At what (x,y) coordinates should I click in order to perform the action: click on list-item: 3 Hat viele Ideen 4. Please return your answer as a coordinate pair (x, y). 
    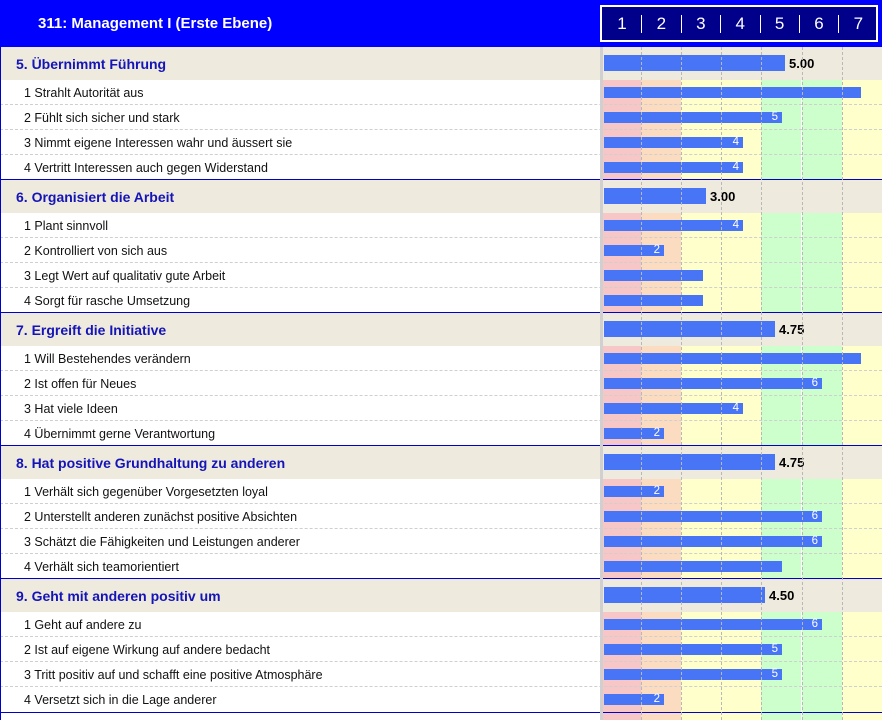
    Looking at the image, I should click on (441, 408).